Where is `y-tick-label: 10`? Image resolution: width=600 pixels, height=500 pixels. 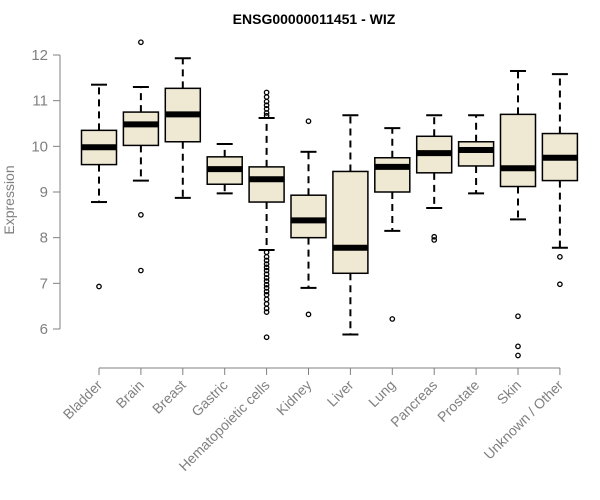
y-tick-label: 10 is located at coordinates (39, 146).